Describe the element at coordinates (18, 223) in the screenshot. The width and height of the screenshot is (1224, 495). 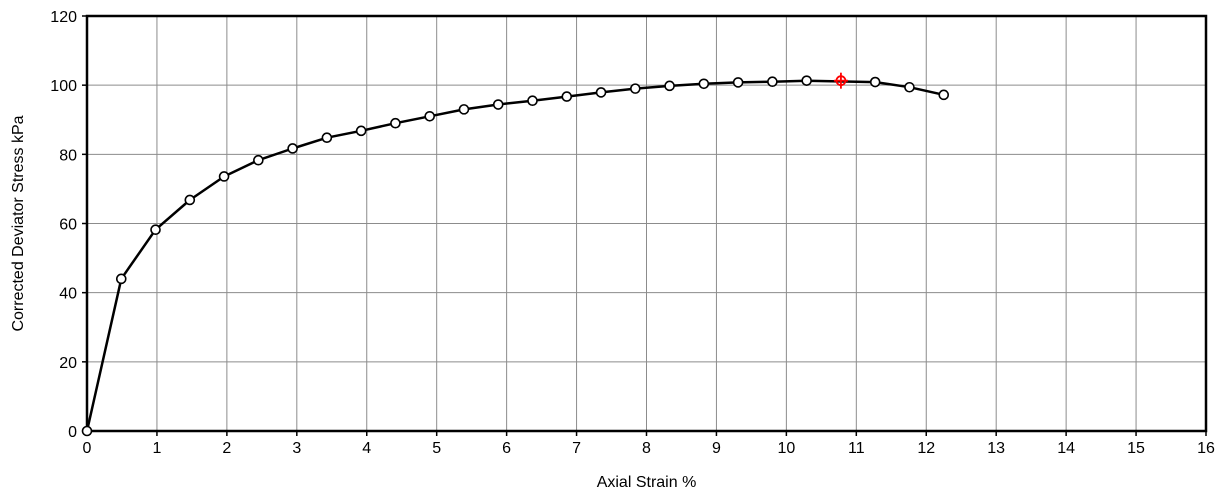
I see `y-axis-title: Corrected Deviator Stress kPa` at that location.